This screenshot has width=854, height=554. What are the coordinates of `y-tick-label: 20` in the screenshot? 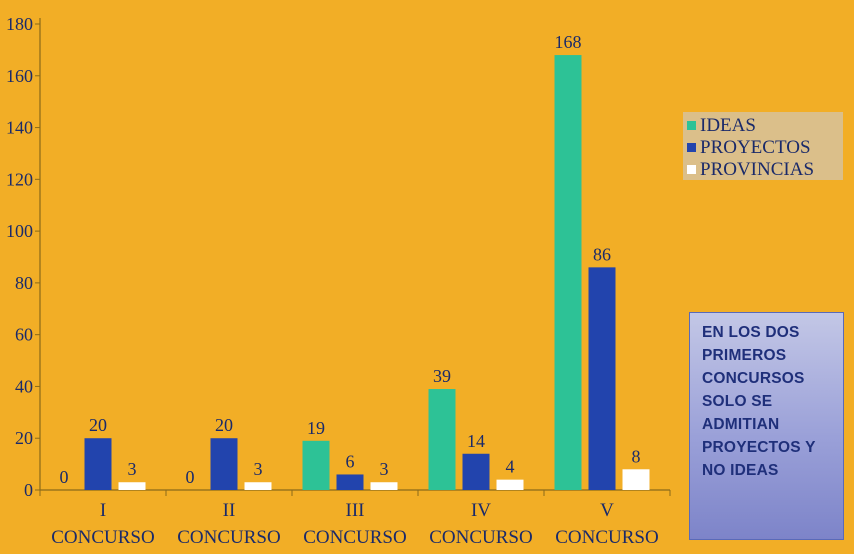 It's located at (24, 438).